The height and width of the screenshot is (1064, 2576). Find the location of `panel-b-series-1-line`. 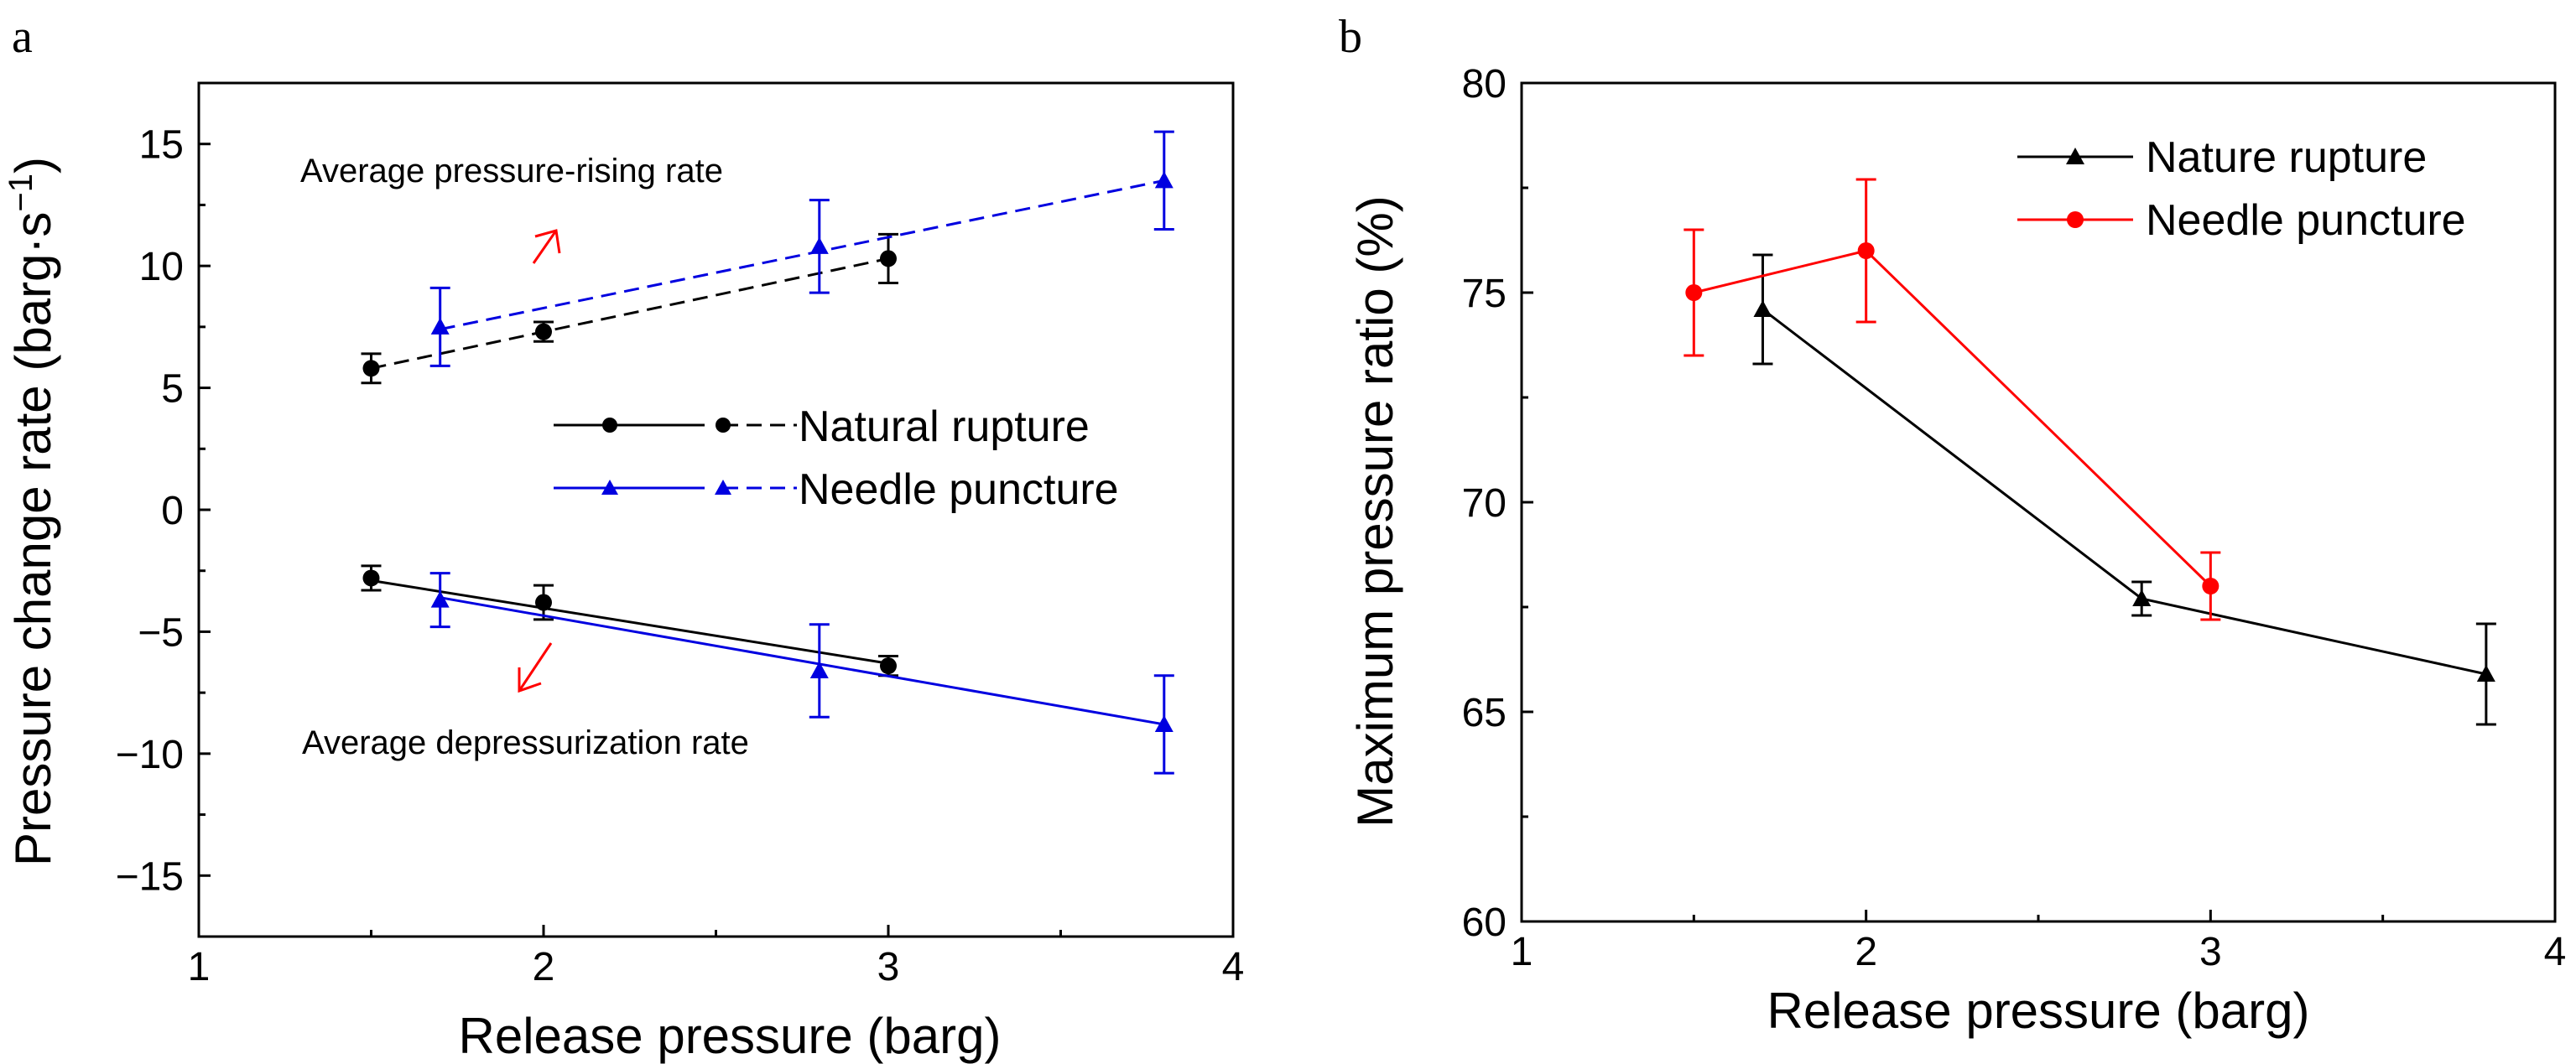

panel-b-series-1-line is located at coordinates (1952, 418).